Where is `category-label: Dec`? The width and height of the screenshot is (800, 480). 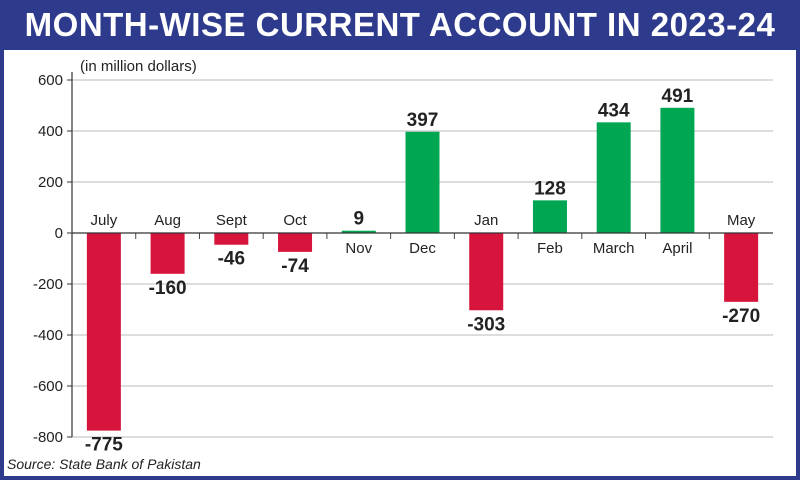 category-label: Dec is located at coordinates (422, 248).